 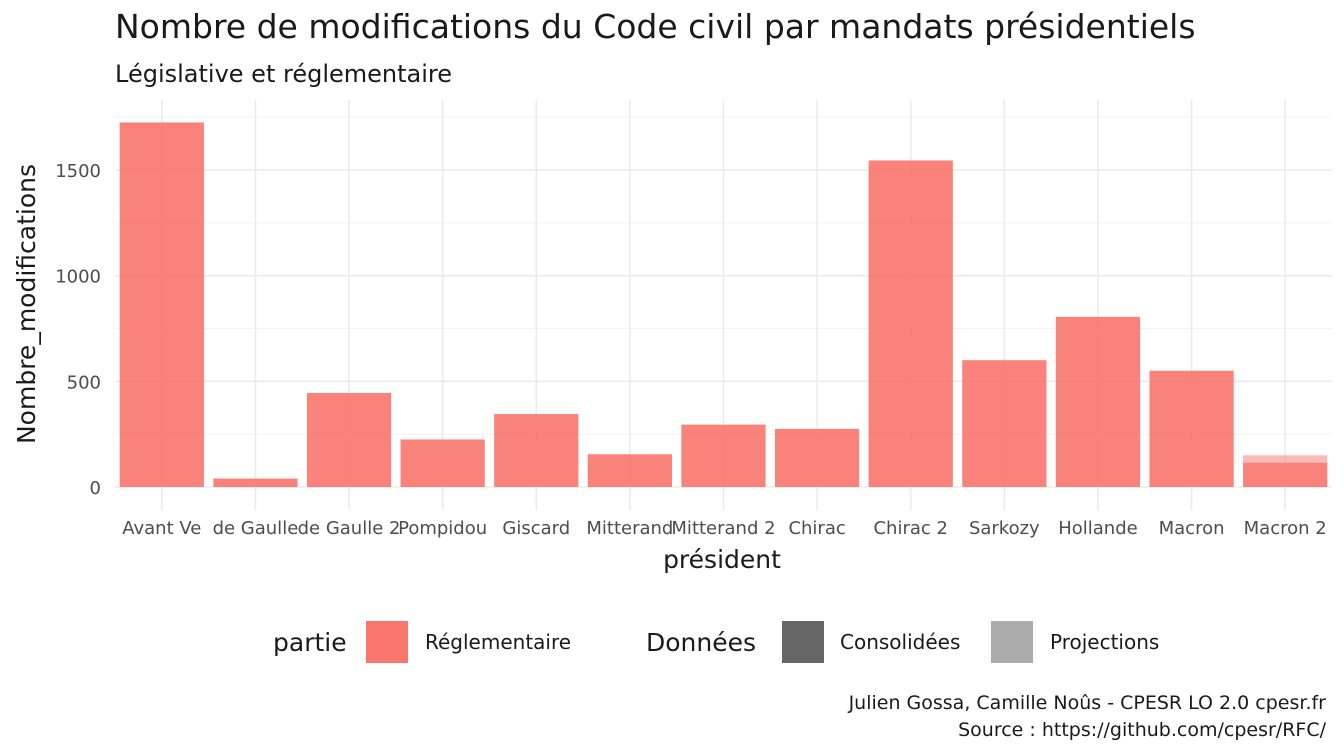 What do you see at coordinates (1012, 642) in the screenshot?
I see `legend-key-projections` at bounding box center [1012, 642].